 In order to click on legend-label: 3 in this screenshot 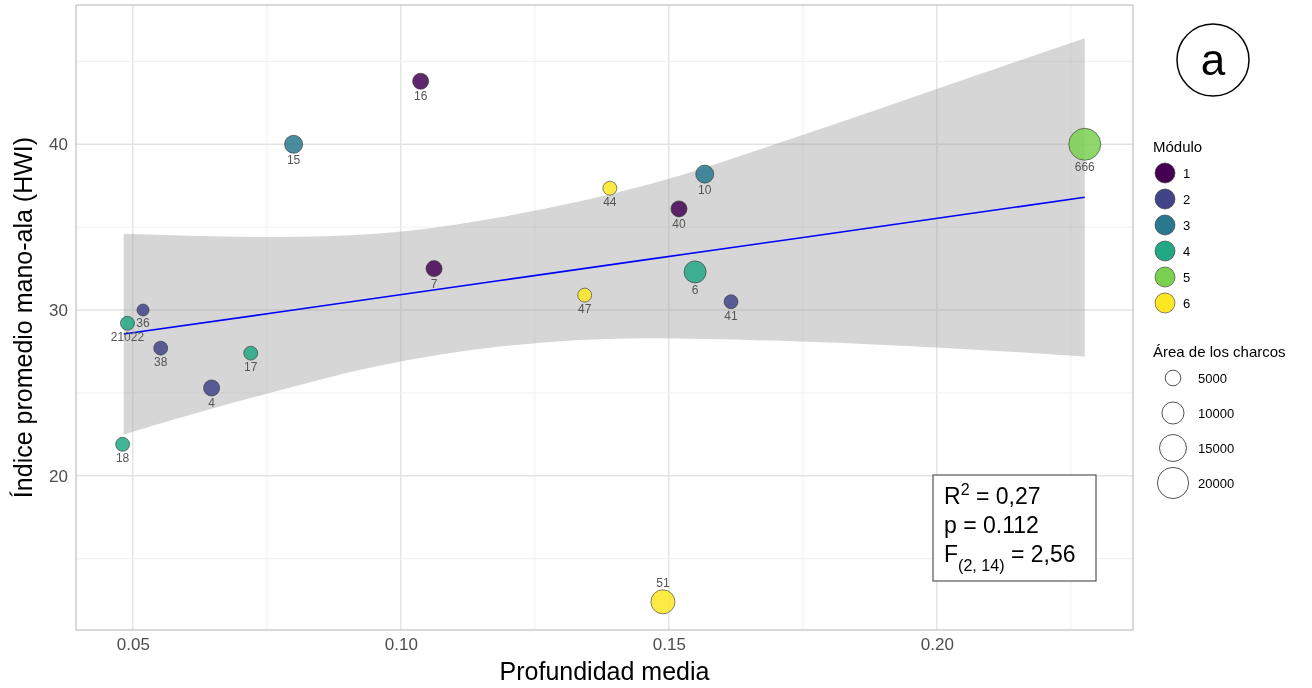, I will do `click(1187, 225)`.